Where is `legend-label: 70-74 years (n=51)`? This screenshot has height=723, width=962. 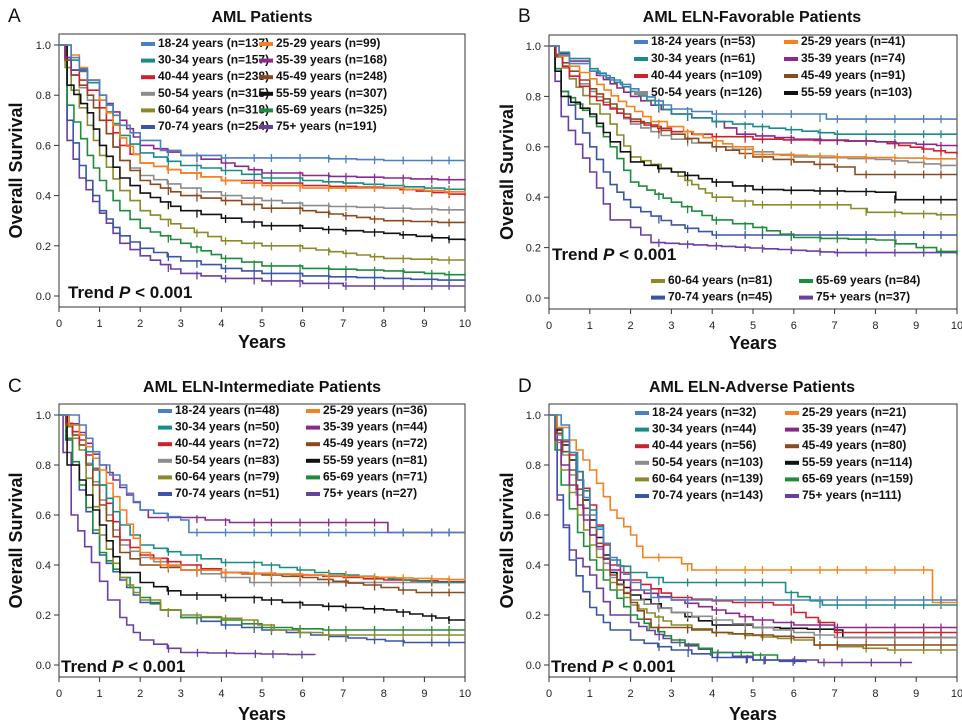 legend-label: 70-74 years (n=51) is located at coordinates (227, 493).